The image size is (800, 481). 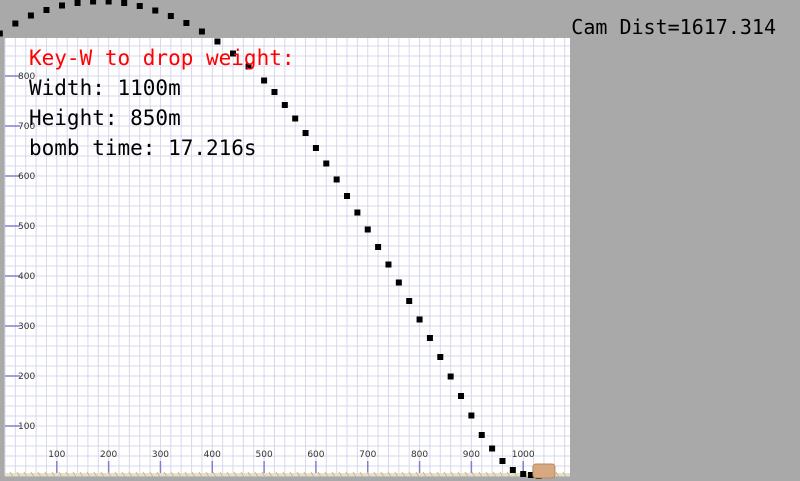 I want to click on height-readout: Height: 850m, so click(x=105, y=118).